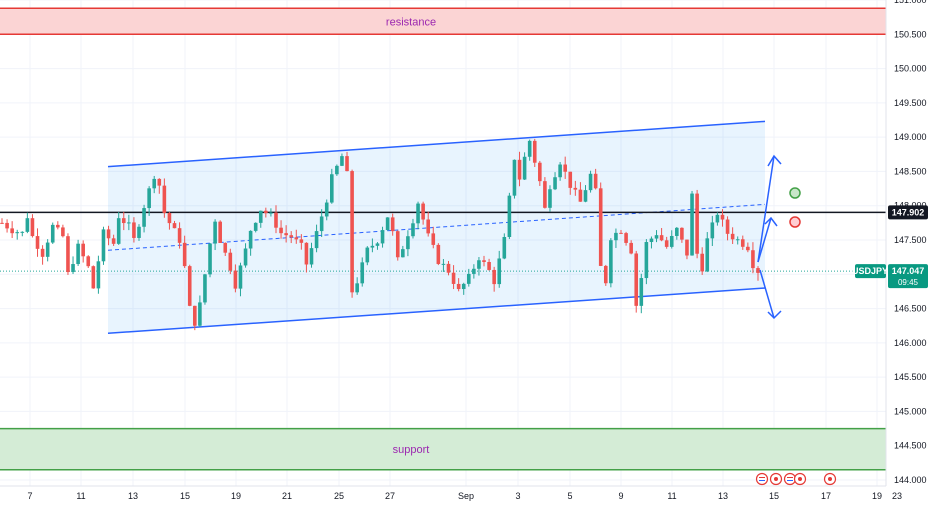 This screenshot has height=509, width=933. What do you see at coordinates (774, 496) in the screenshot?
I see `time-tick-label: 15` at bounding box center [774, 496].